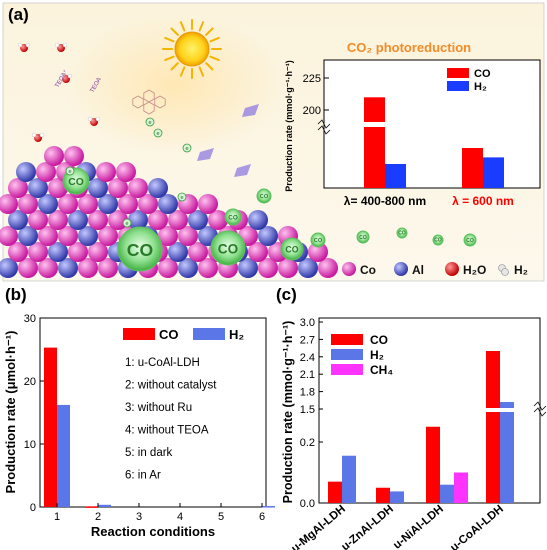  I want to click on chart-c-bar-h-u-nial-ldh, so click(447, 493).